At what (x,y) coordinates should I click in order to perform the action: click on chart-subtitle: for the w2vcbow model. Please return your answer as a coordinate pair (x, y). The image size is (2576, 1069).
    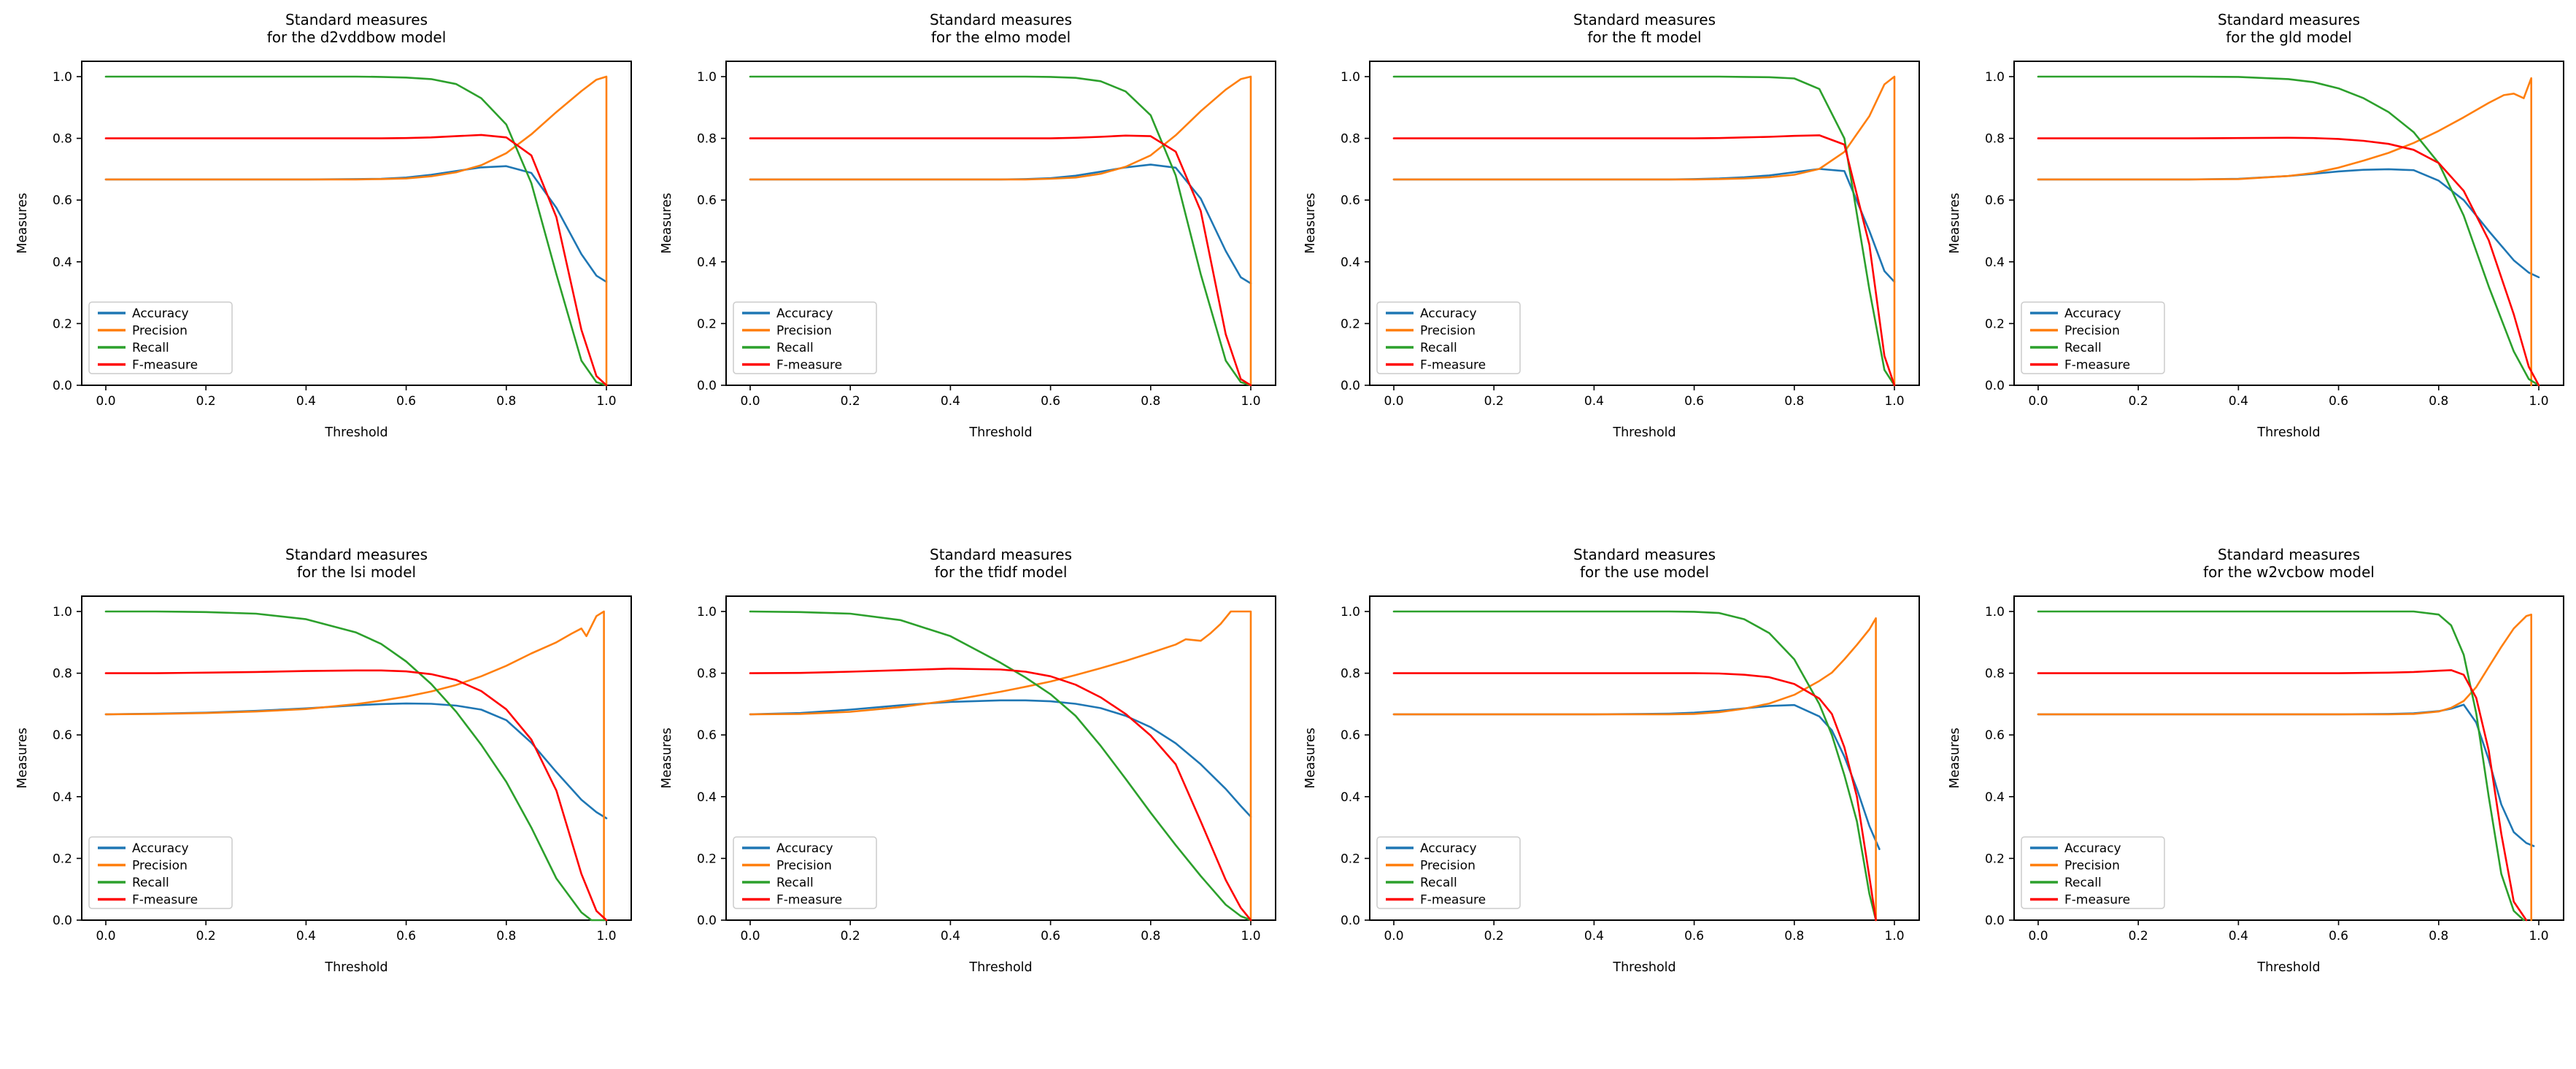
    Looking at the image, I should click on (2289, 572).